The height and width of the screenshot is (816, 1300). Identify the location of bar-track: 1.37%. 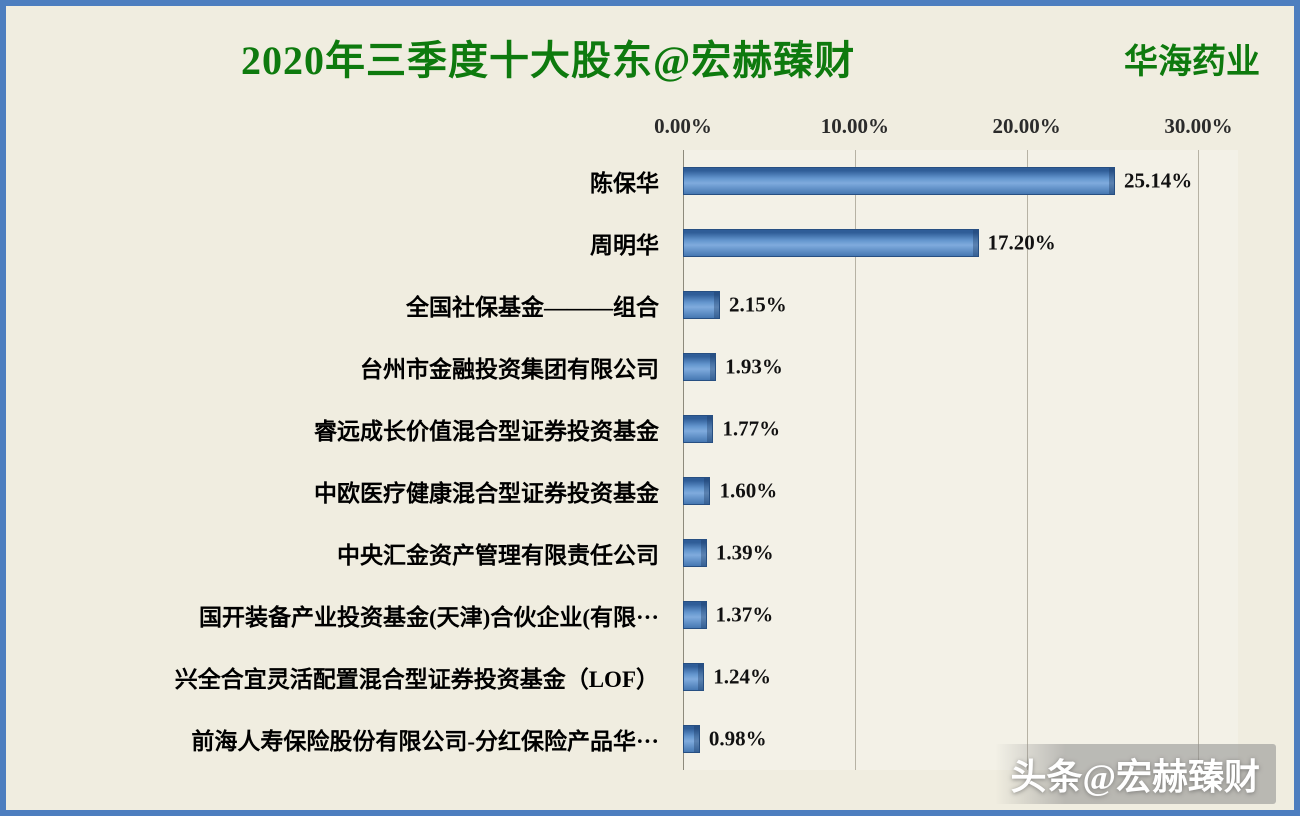
(960, 615).